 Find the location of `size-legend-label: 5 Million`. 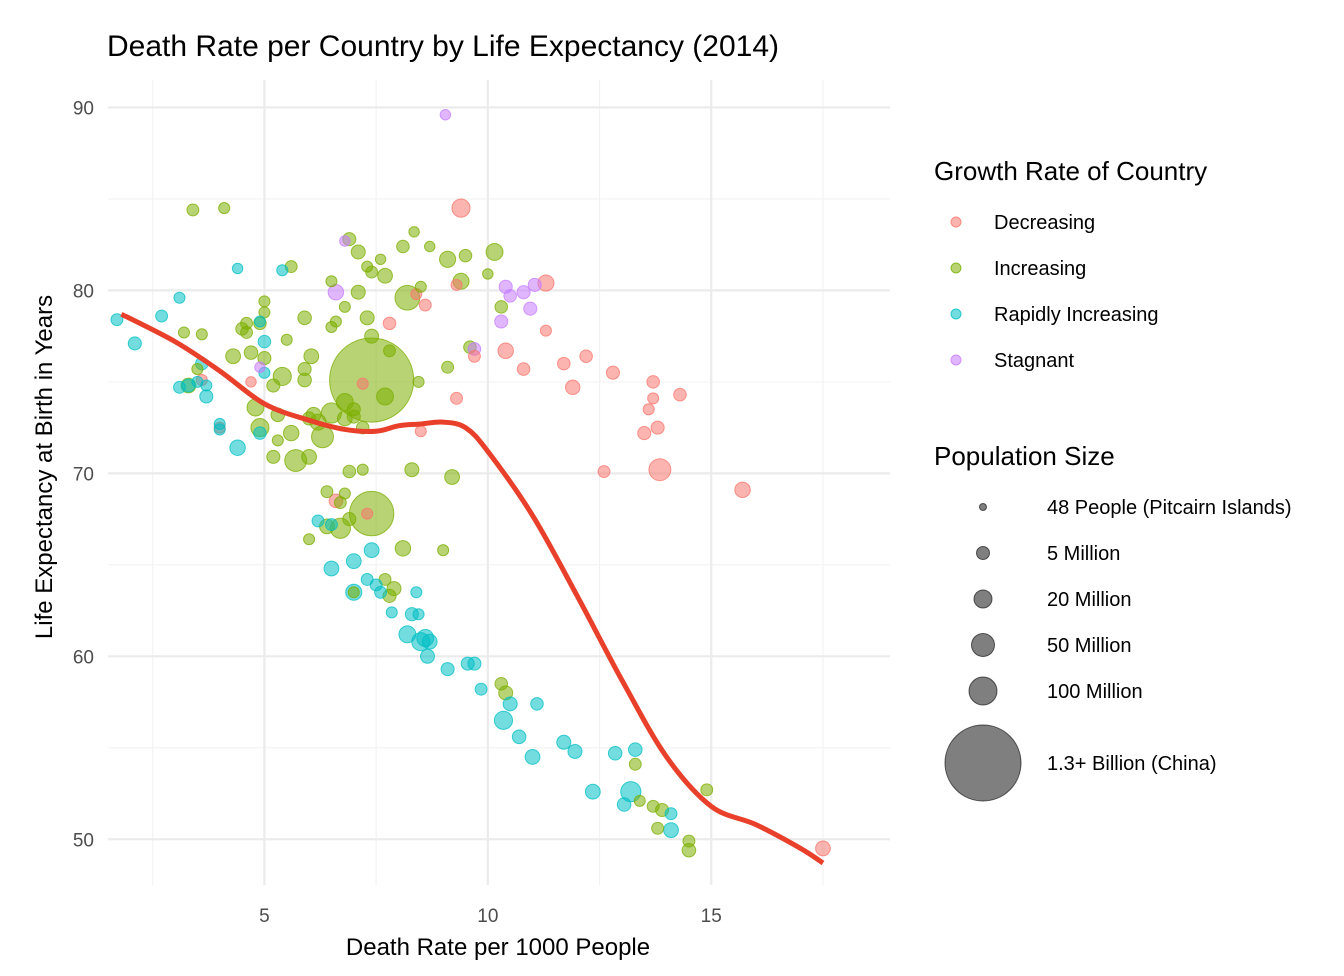

size-legend-label: 5 Million is located at coordinates (1083, 554).